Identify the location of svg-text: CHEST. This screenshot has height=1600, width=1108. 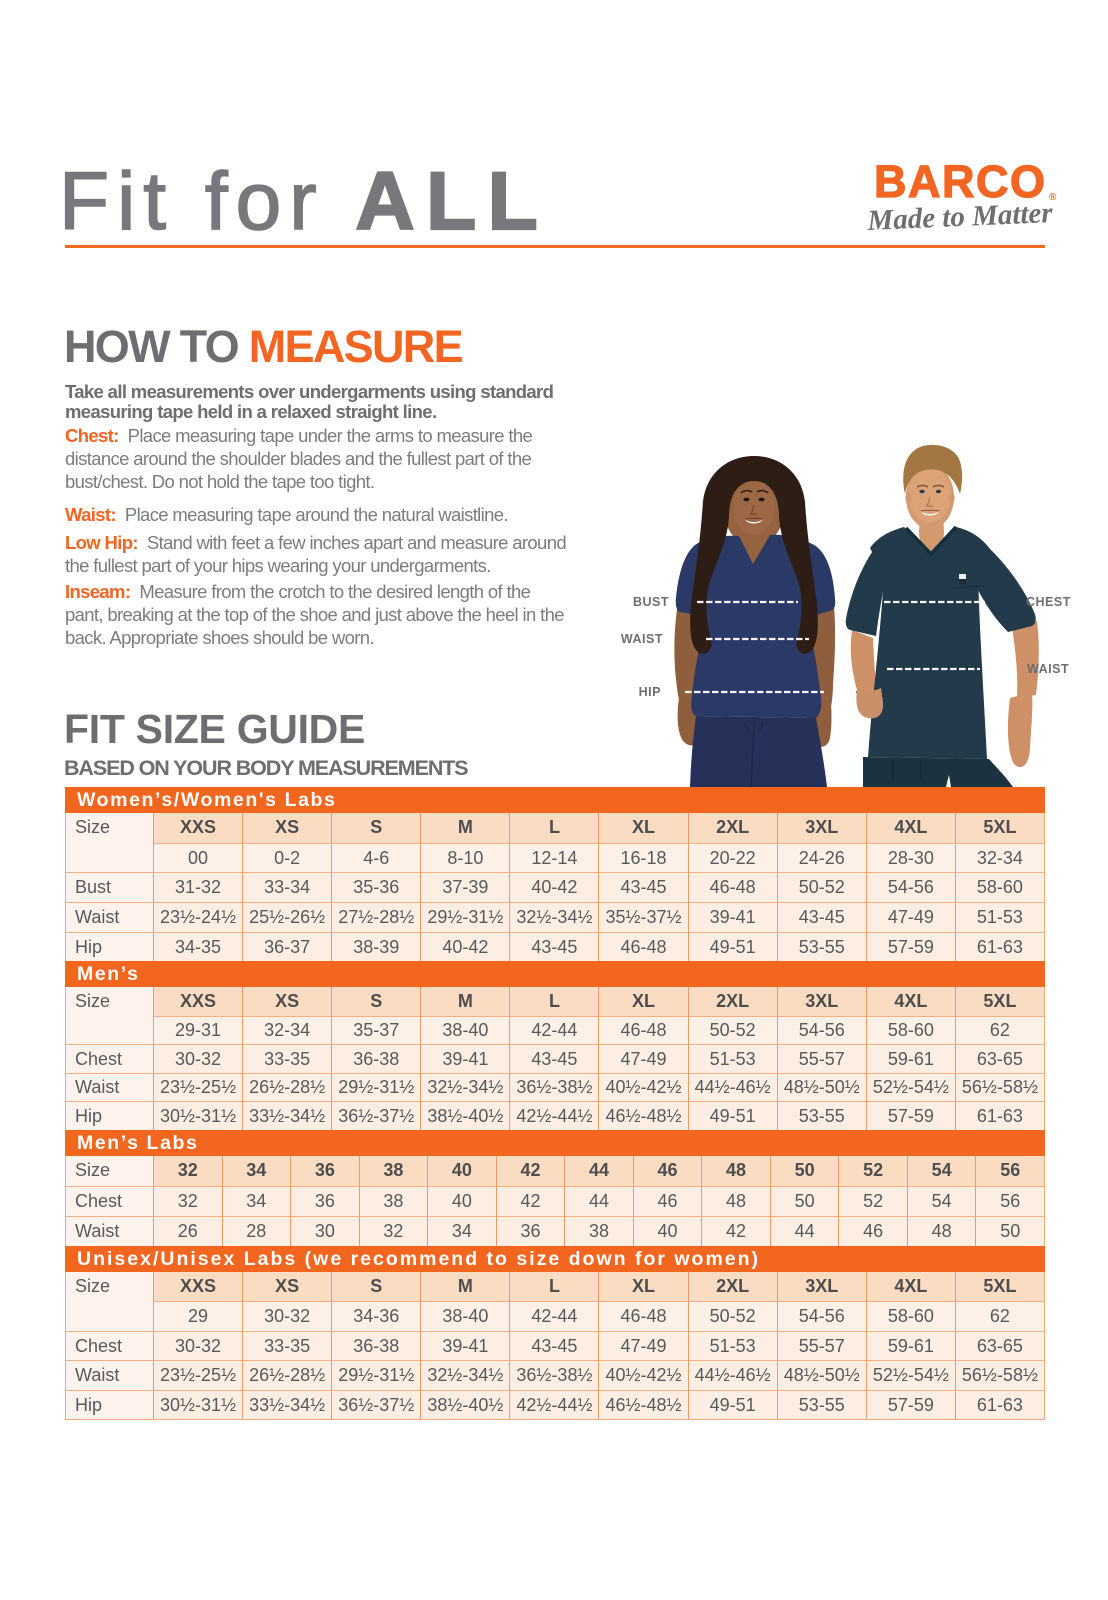
(1048, 602).